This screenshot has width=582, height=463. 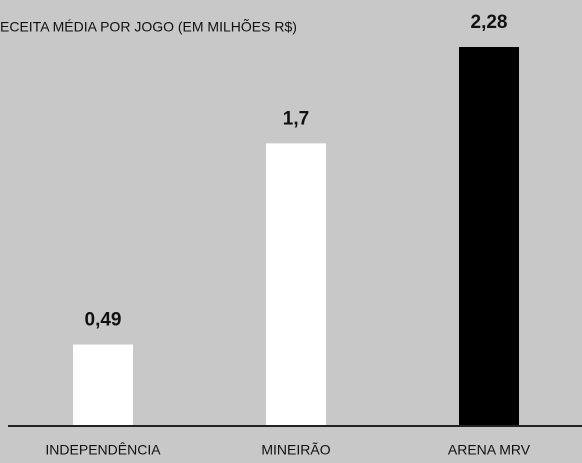 I want to click on value-label: 2,28, so click(x=489, y=22).